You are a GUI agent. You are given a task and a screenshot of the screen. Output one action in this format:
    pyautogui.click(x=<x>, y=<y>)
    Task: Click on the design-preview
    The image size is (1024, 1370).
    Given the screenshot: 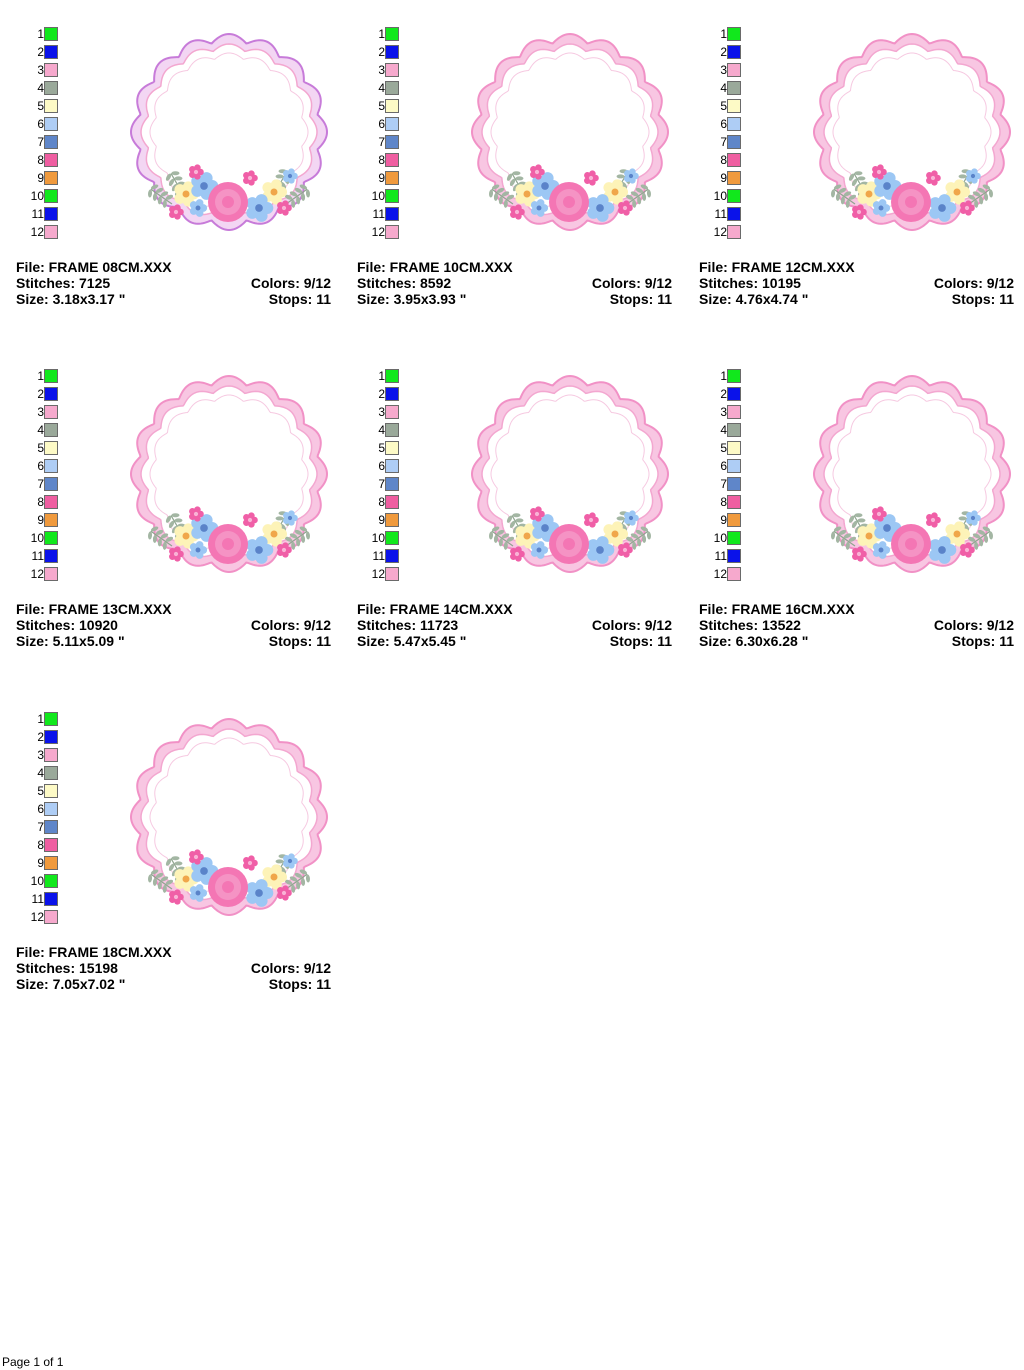 What is the action you would take?
    pyautogui.click(x=912, y=474)
    